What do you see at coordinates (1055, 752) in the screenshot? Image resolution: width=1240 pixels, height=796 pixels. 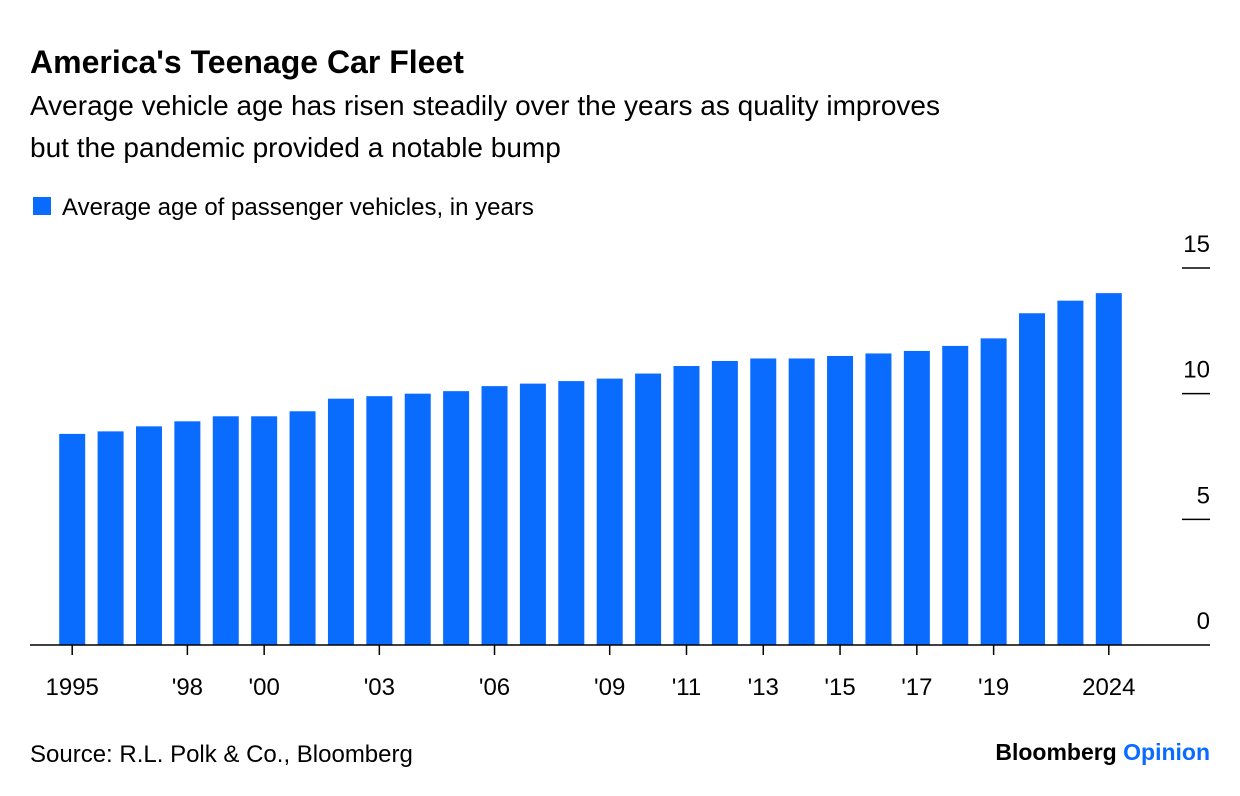 I see `brand-bloomberg: Bloomberg` at bounding box center [1055, 752].